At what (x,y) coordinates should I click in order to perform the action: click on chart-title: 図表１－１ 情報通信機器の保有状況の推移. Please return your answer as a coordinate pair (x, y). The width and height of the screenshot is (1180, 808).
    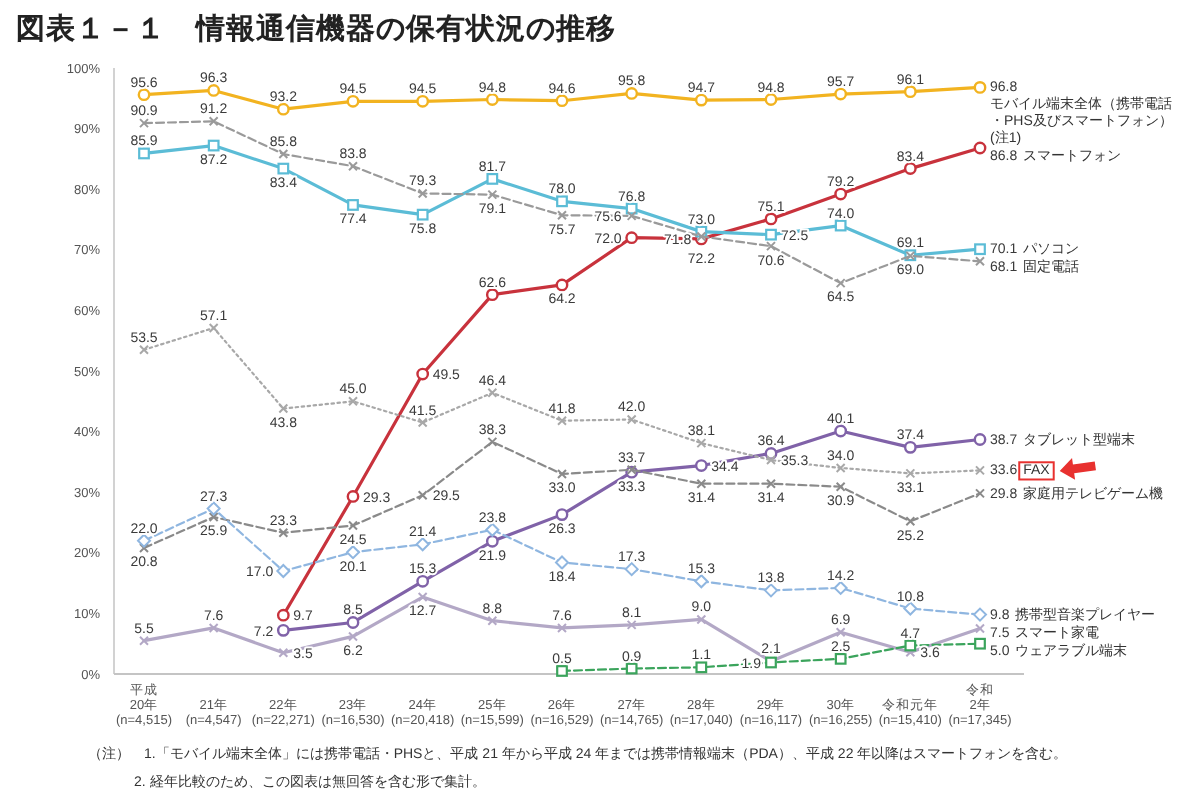
    Looking at the image, I should click on (316, 29).